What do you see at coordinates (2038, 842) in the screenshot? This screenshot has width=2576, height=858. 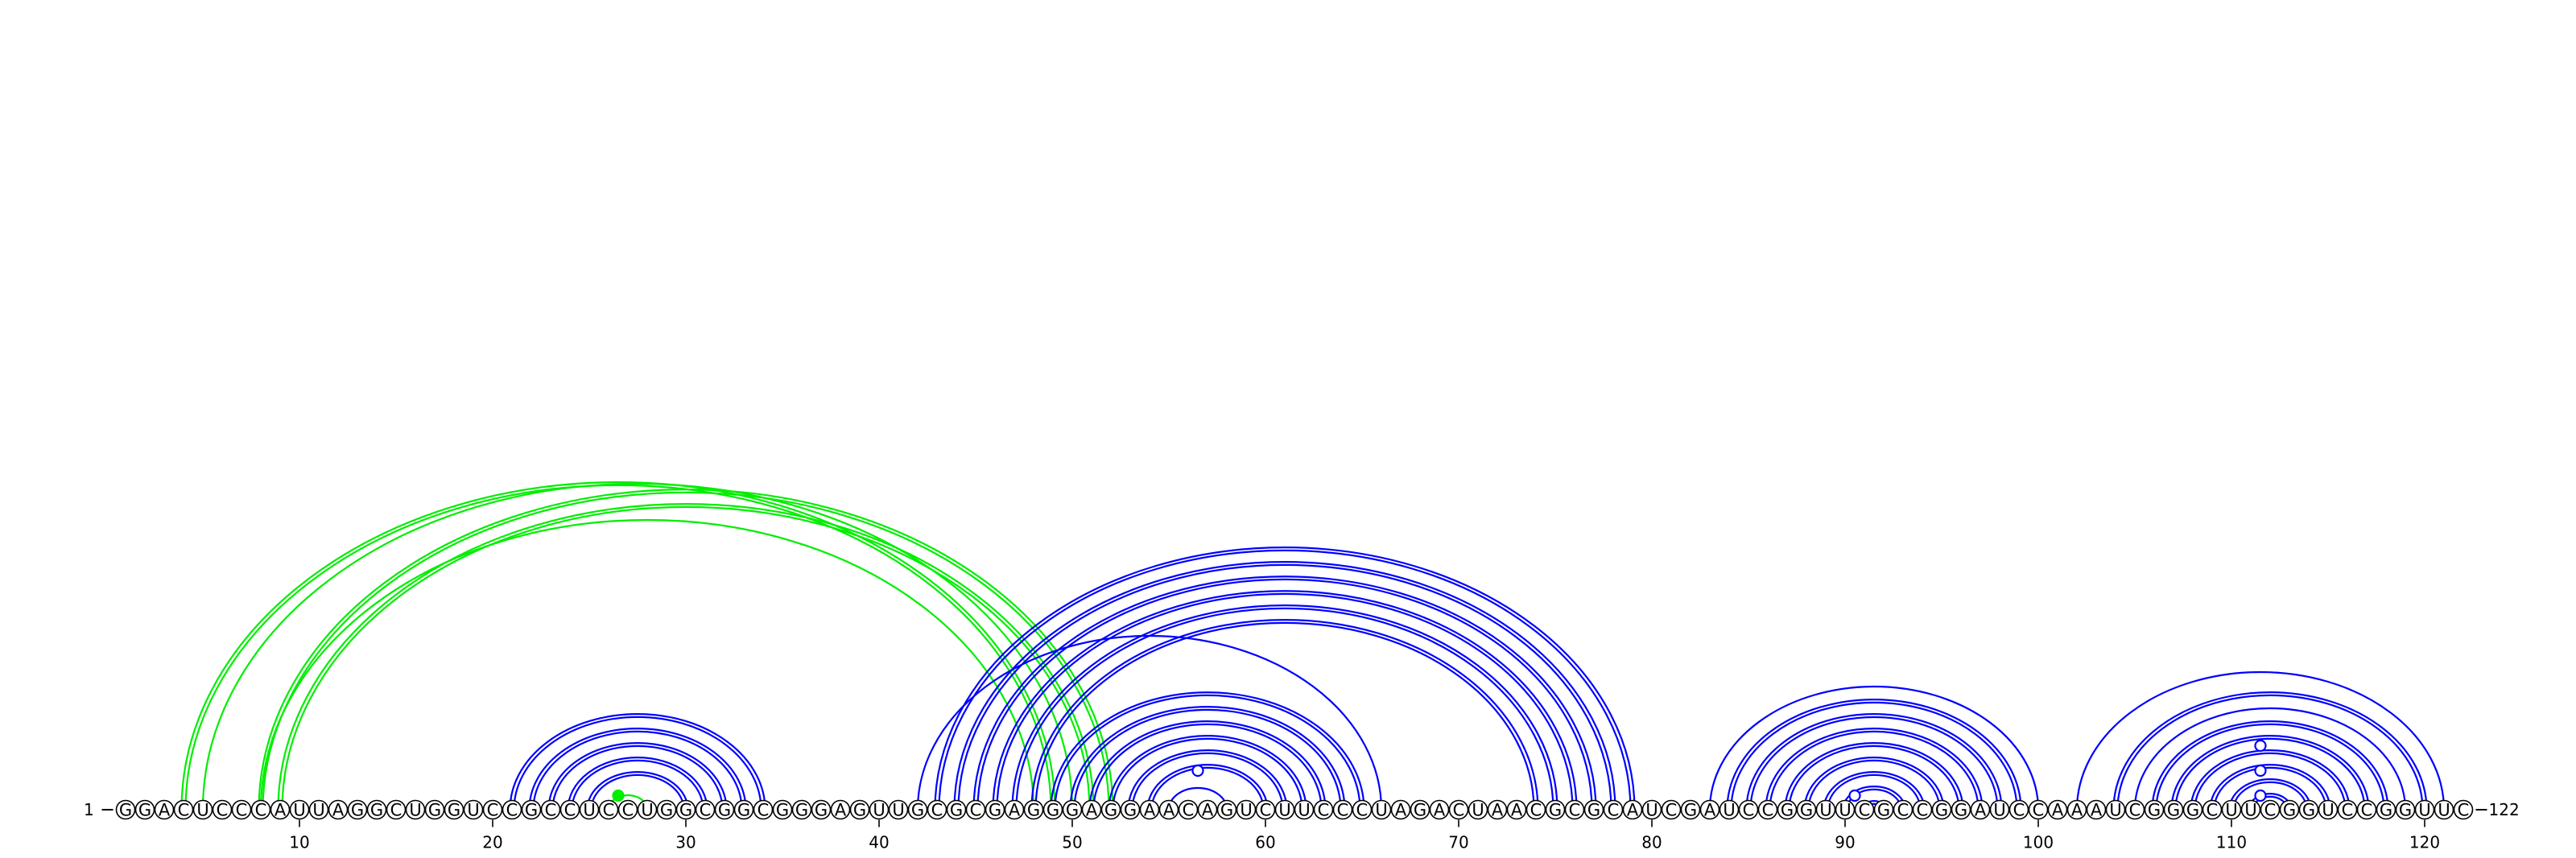 I see `tick-label: 100` at bounding box center [2038, 842].